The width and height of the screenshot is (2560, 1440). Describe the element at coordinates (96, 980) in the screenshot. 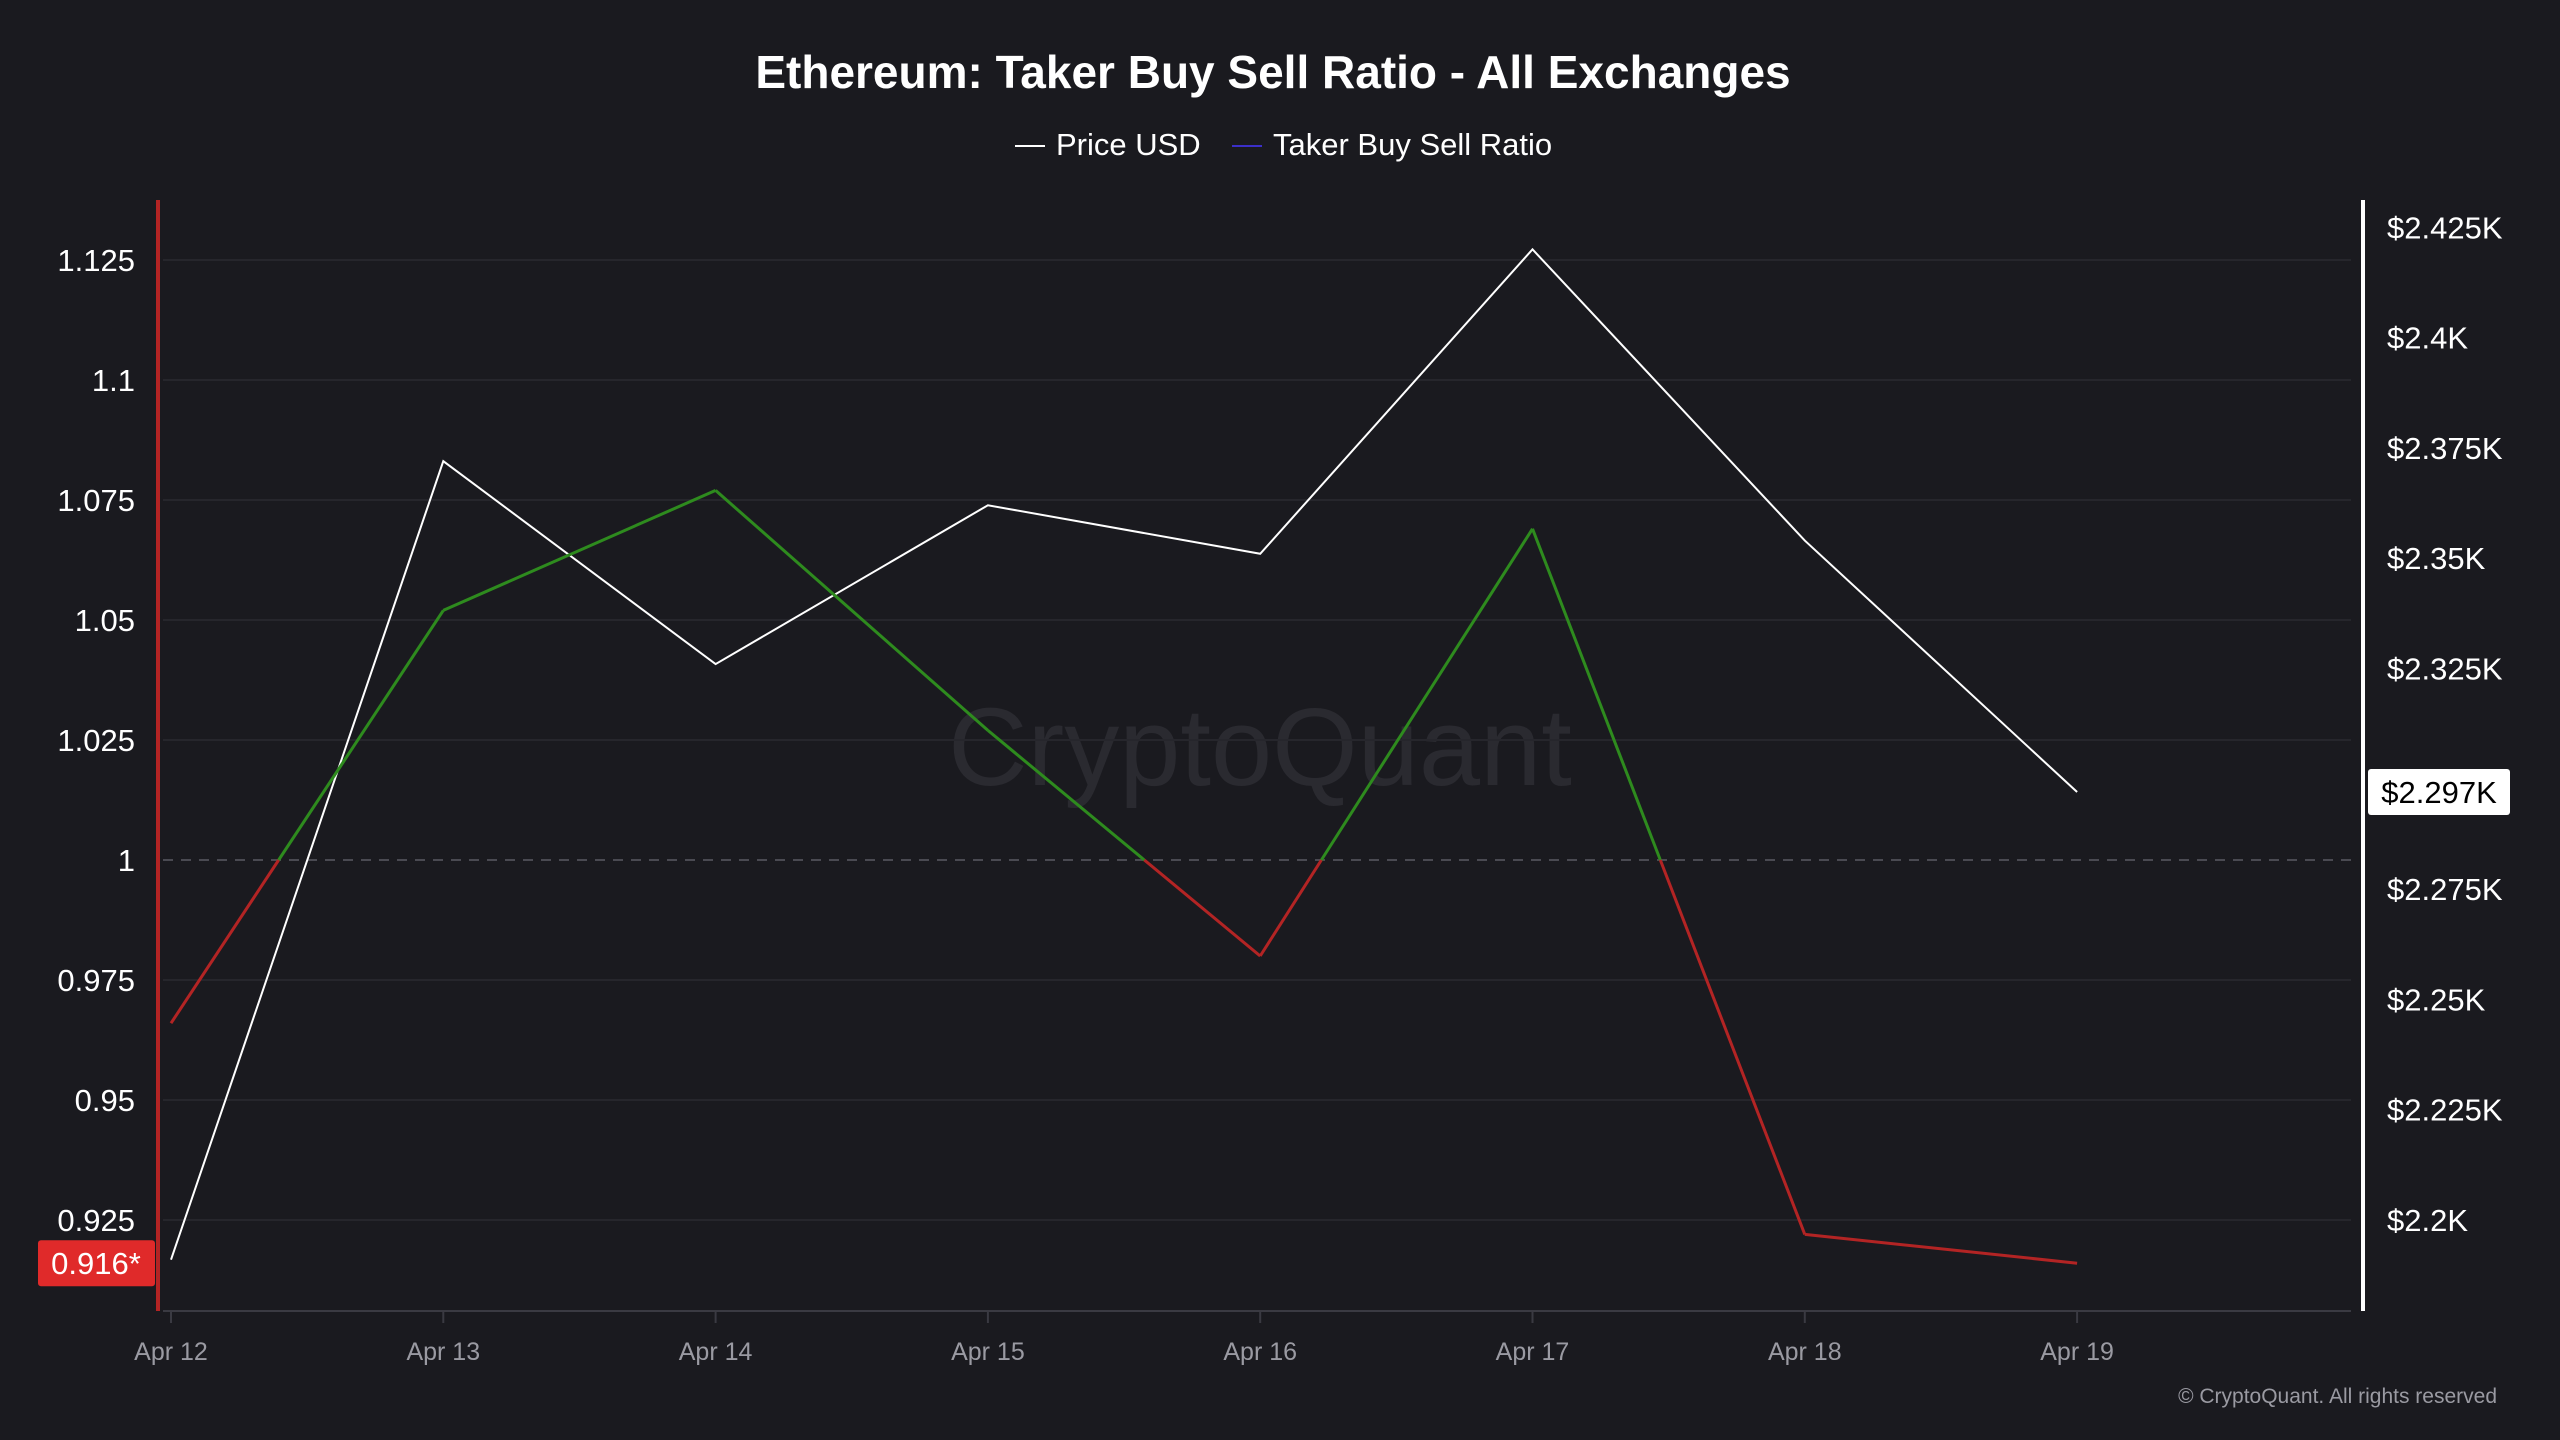

I see `left-tick-label: 0.975` at that location.